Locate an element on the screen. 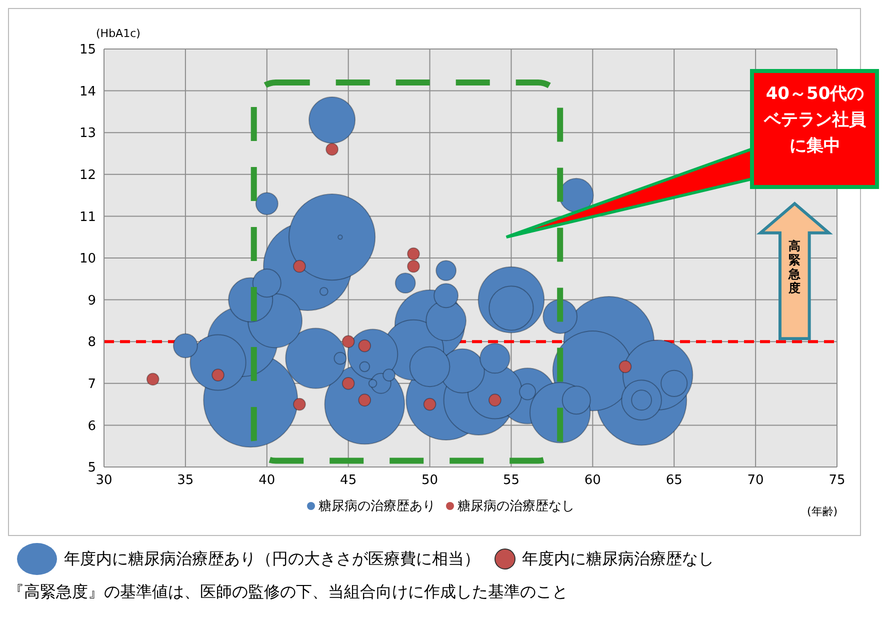 This screenshot has height=625, width=891. x-tick-label: 60 is located at coordinates (592, 480).